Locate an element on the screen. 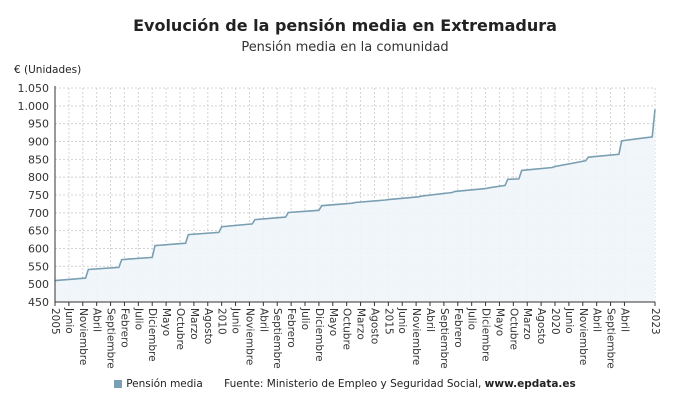  y-tick-label: 900 is located at coordinates (38, 142).